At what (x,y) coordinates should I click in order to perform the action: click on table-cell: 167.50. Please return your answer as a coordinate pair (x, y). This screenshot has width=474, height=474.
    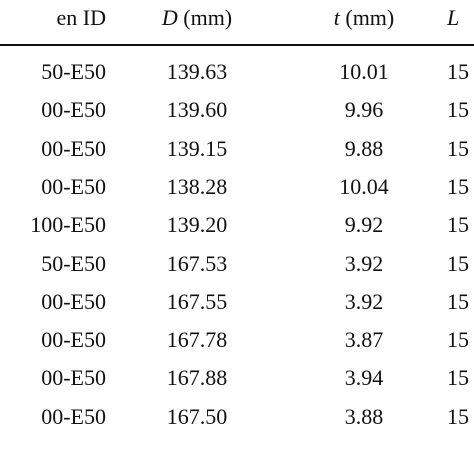
    Looking at the image, I should click on (197, 416).